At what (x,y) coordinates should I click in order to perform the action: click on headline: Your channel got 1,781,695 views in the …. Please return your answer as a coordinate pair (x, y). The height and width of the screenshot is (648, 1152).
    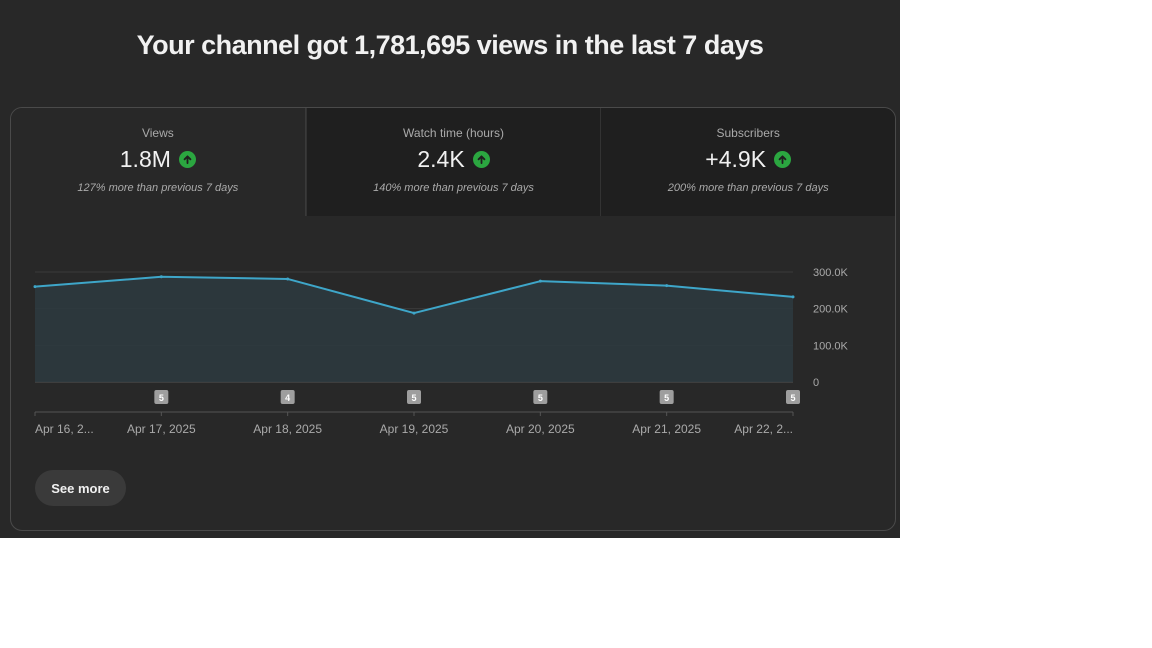
    Looking at the image, I should click on (450, 45).